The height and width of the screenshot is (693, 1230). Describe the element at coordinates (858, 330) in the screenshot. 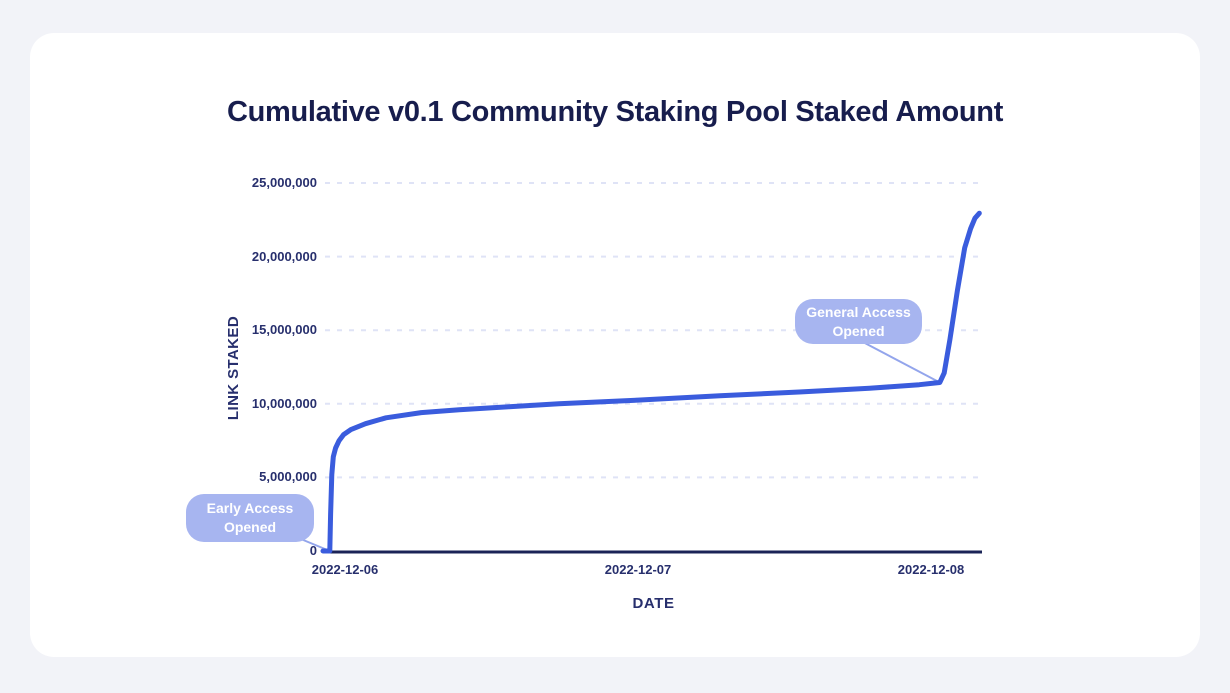

I see `annotation-general-access-line2: Opened` at that location.